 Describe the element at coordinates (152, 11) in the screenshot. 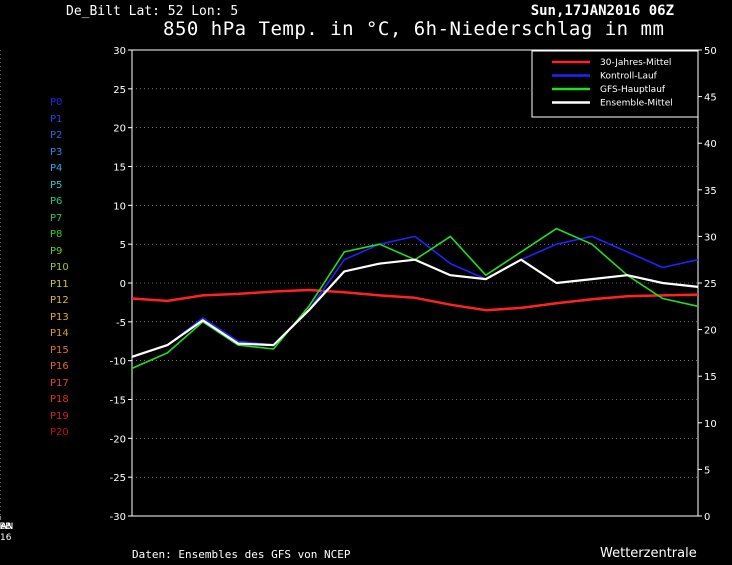

I see `station-info: De_Bilt Lat: 52 Lon: 5` at that location.